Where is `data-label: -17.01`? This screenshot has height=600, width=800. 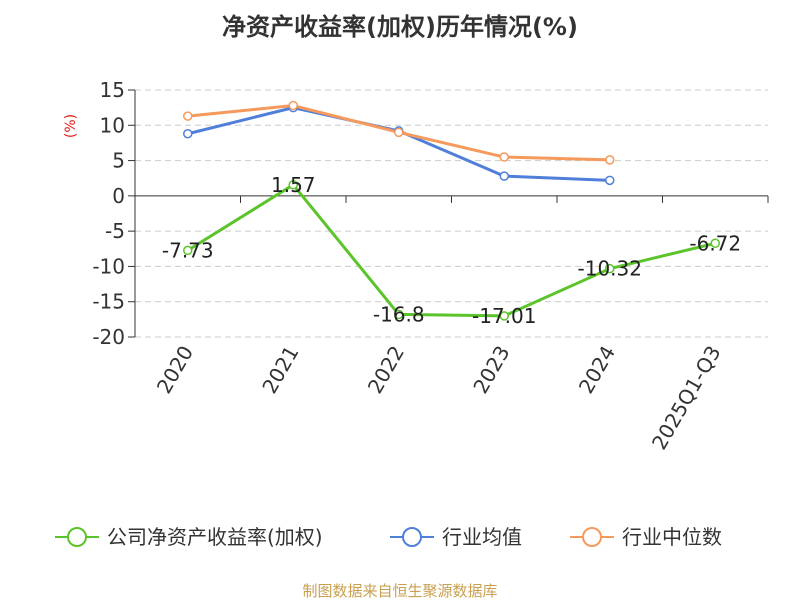
data-label: -17.01 is located at coordinates (504, 316).